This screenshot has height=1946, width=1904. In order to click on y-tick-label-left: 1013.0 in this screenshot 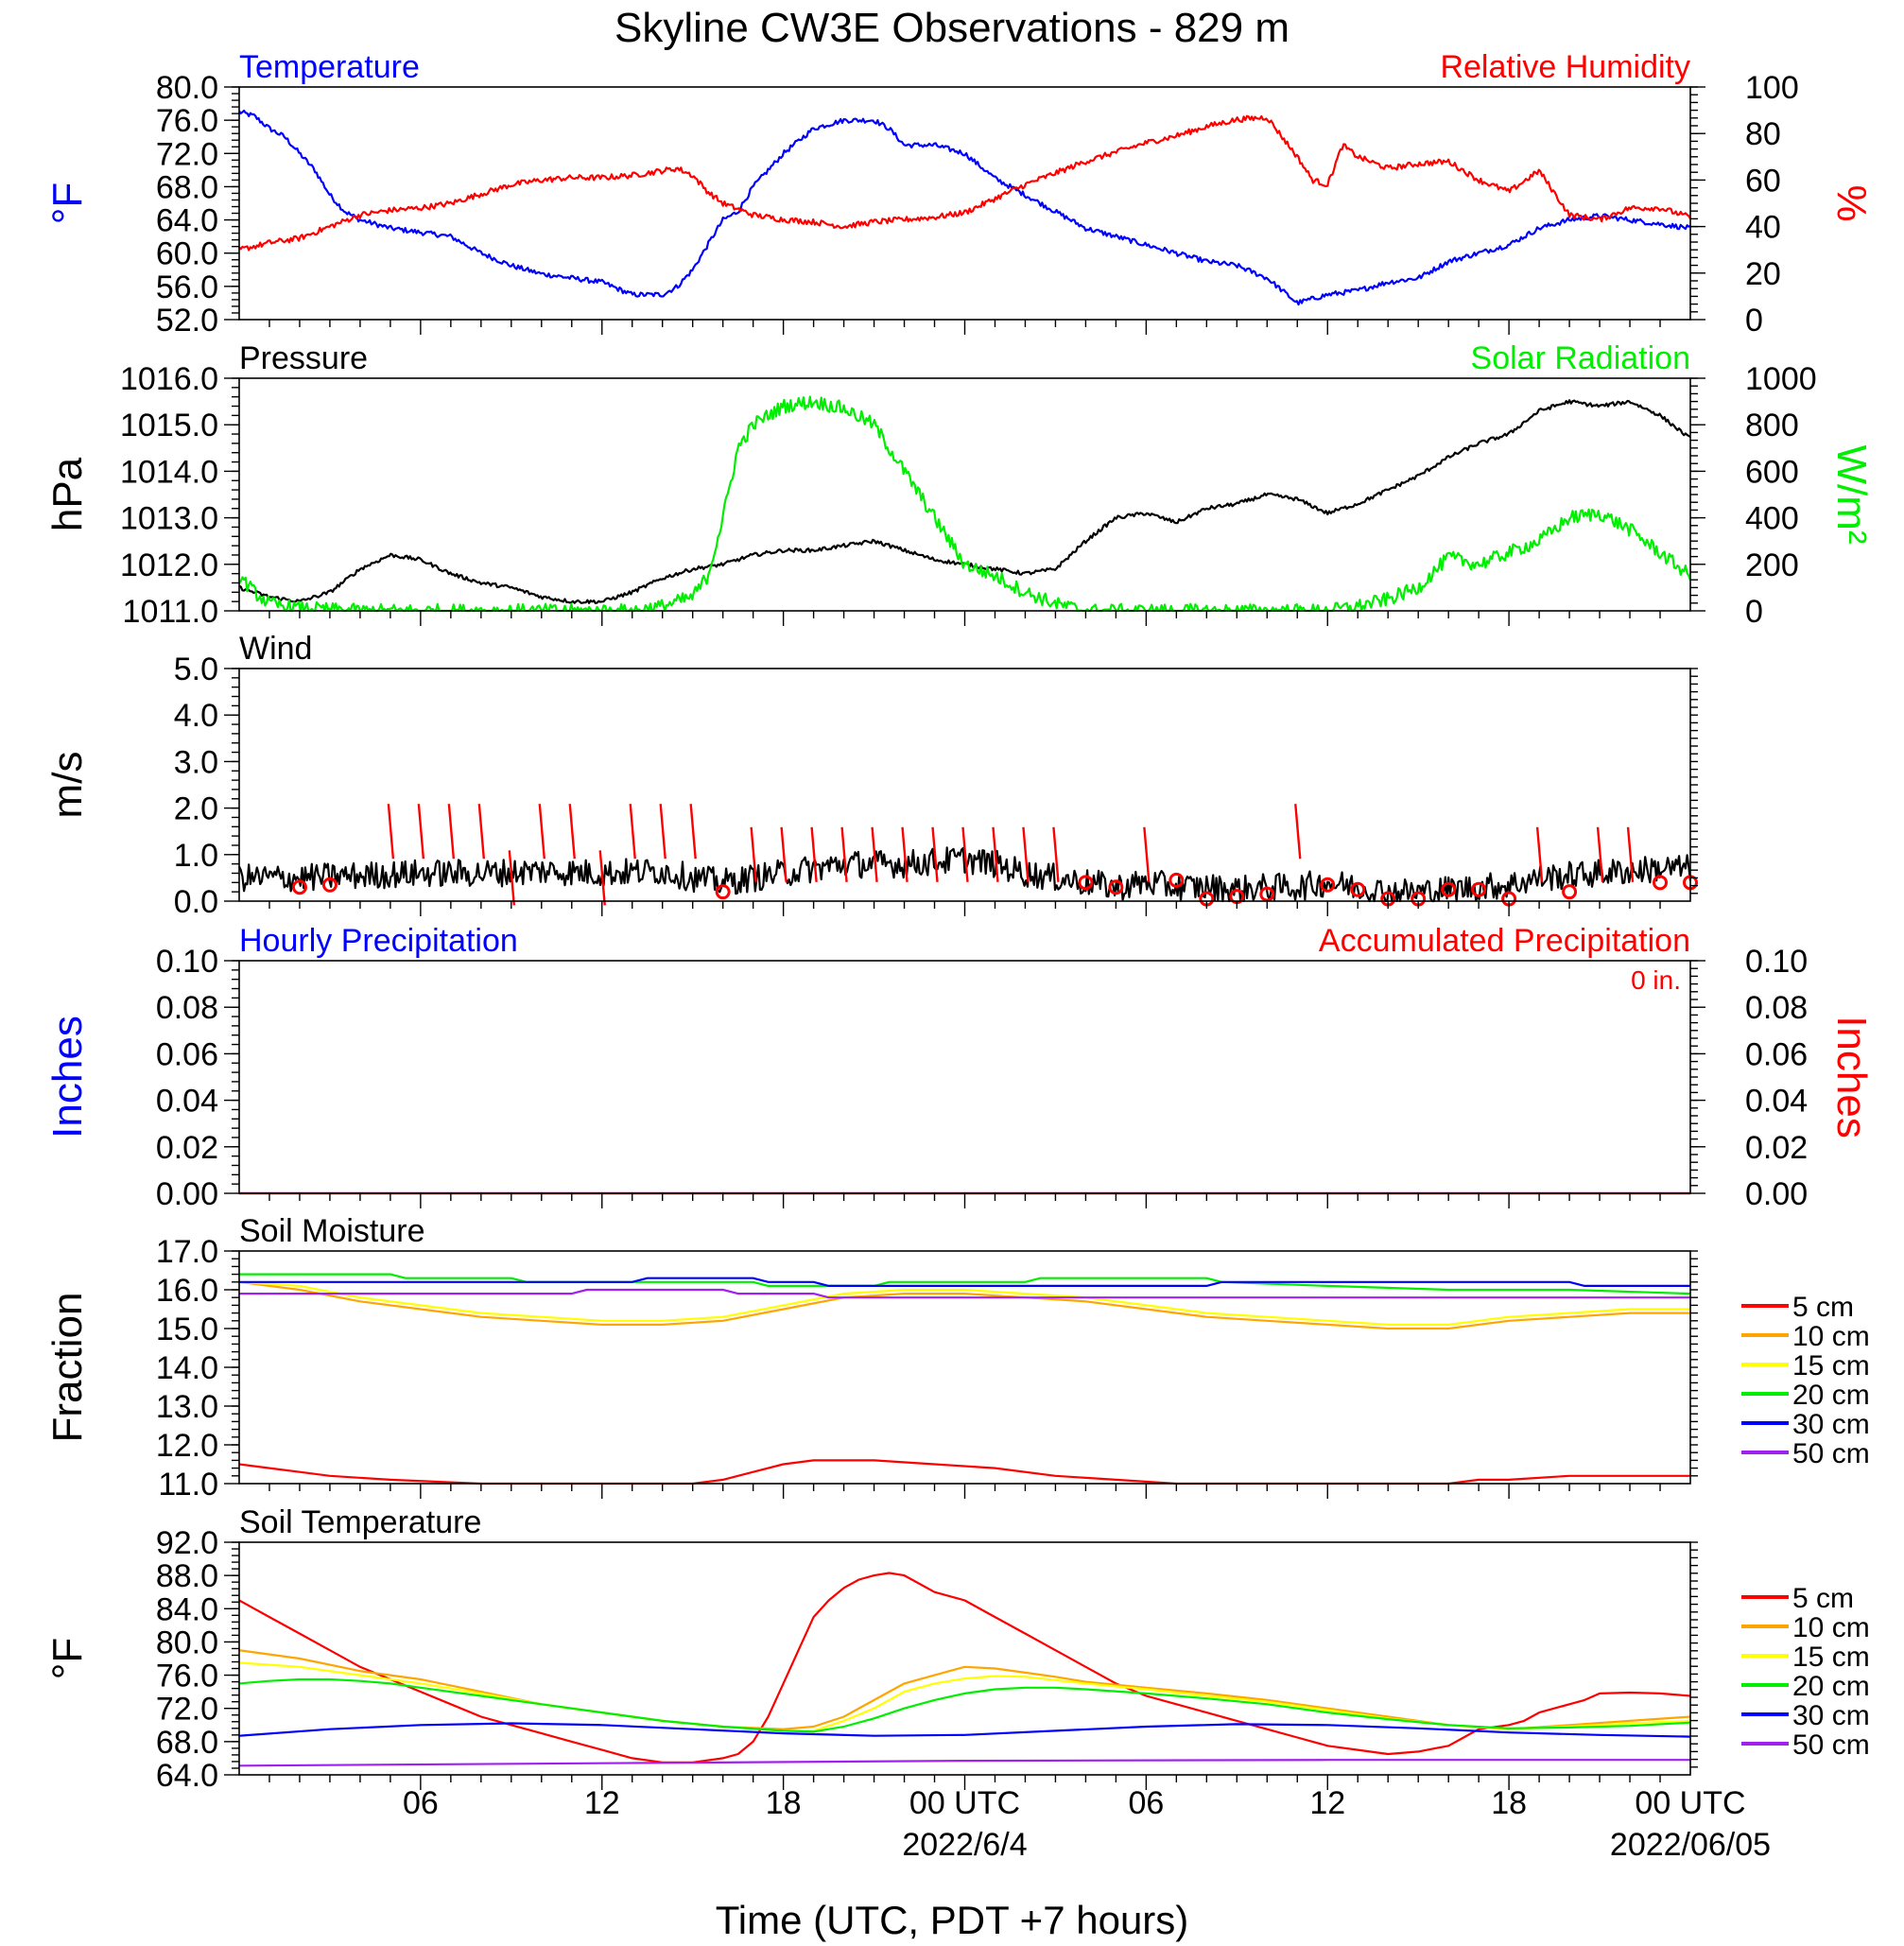, I will do `click(169, 519)`.